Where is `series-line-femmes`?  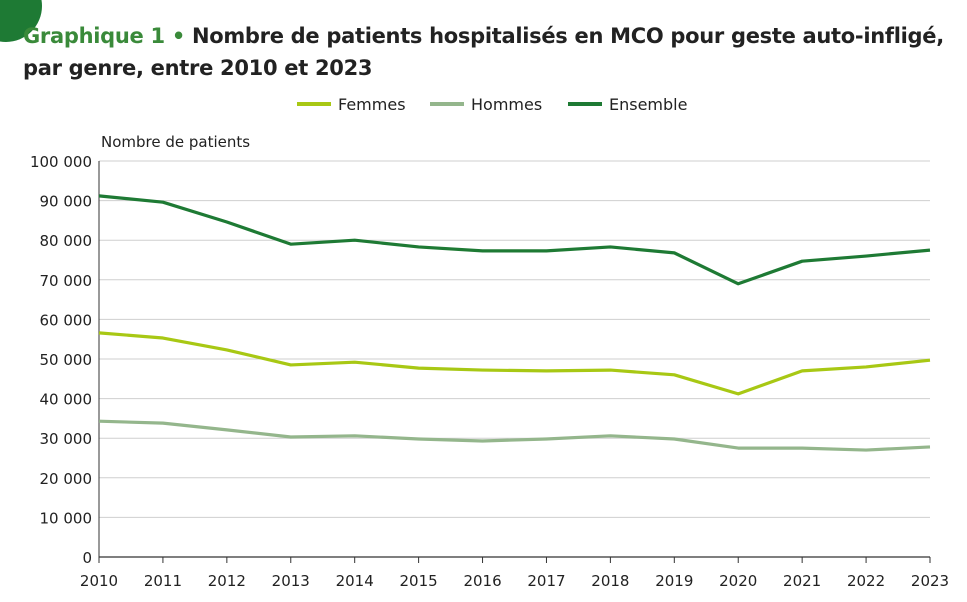
series-line-femmes is located at coordinates (514, 363).